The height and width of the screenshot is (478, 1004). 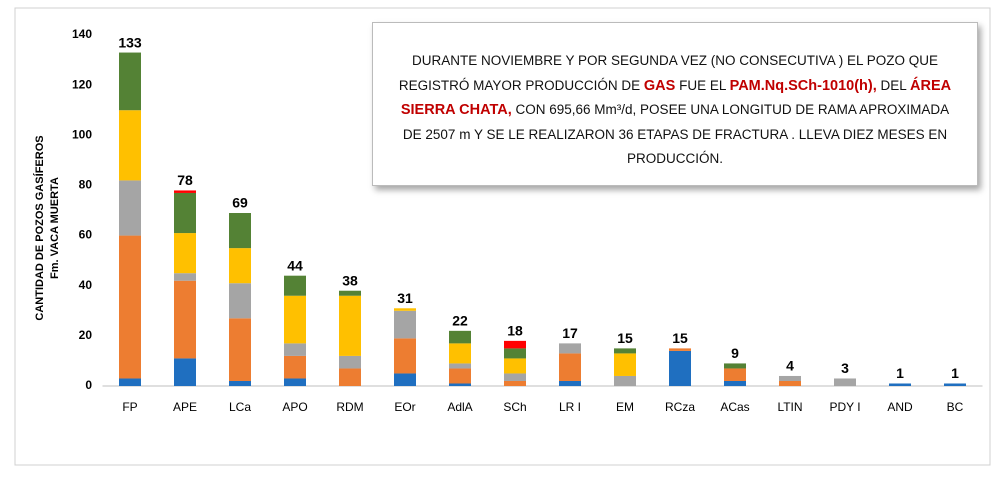 What do you see at coordinates (900, 407) in the screenshot?
I see `x-tick-label: AND` at bounding box center [900, 407].